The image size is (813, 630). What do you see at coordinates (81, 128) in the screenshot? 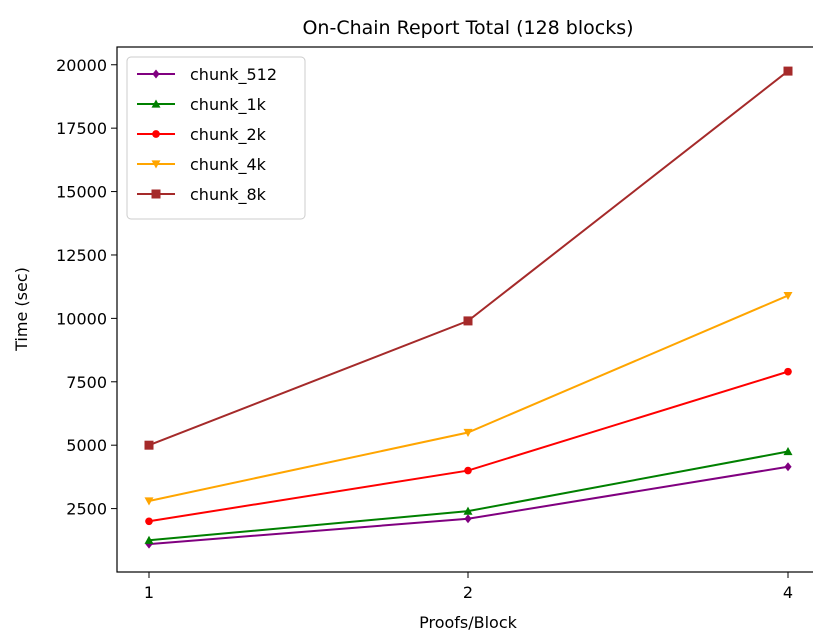
I see `y-tick-label: 17500` at bounding box center [81, 128].